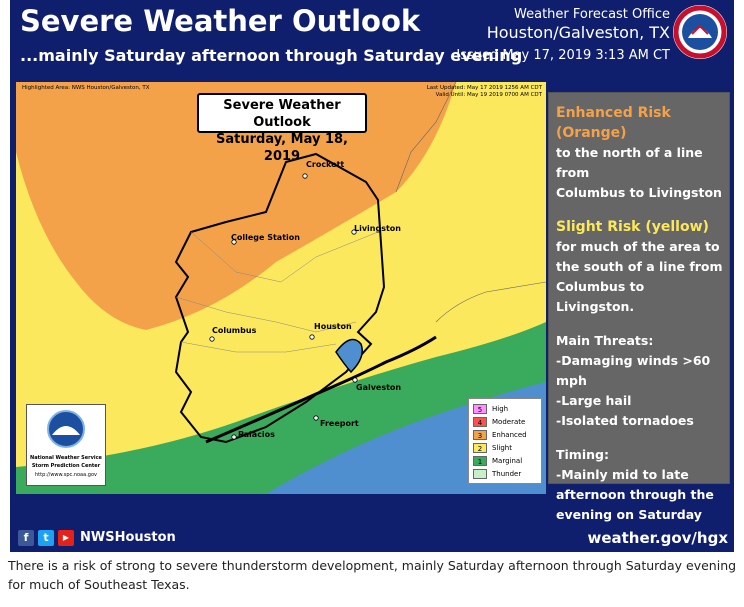  I want to click on twitter-icon: t, so click(46, 538).